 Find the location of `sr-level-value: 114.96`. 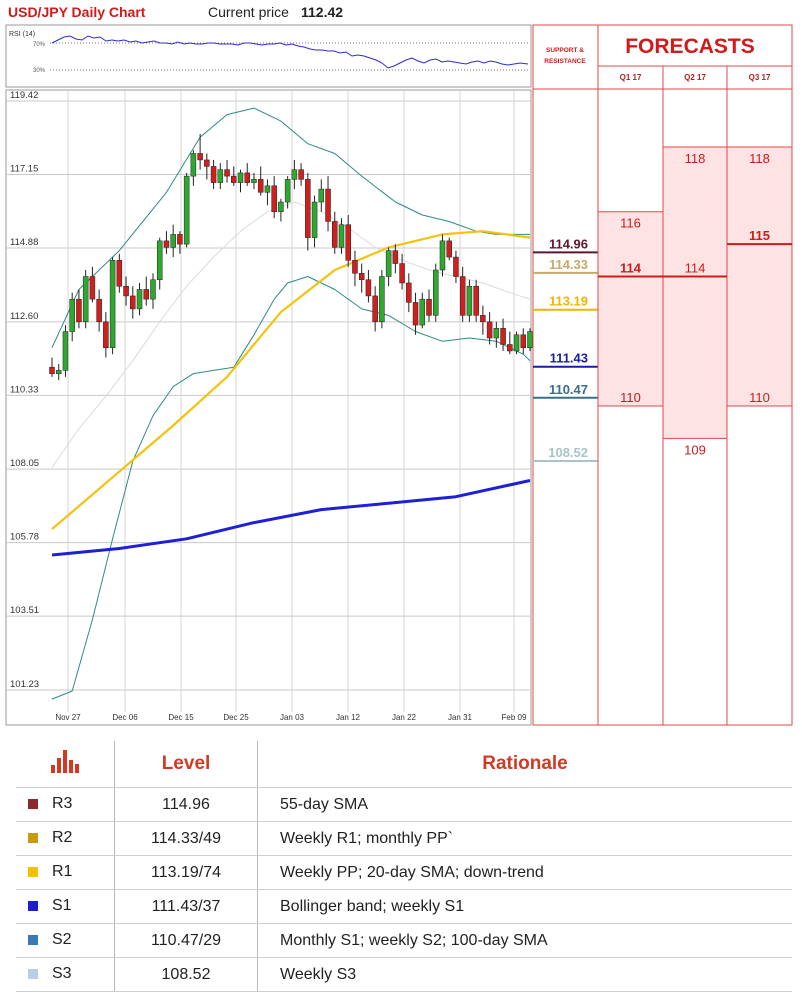

sr-level-value: 114.96 is located at coordinates (568, 243).